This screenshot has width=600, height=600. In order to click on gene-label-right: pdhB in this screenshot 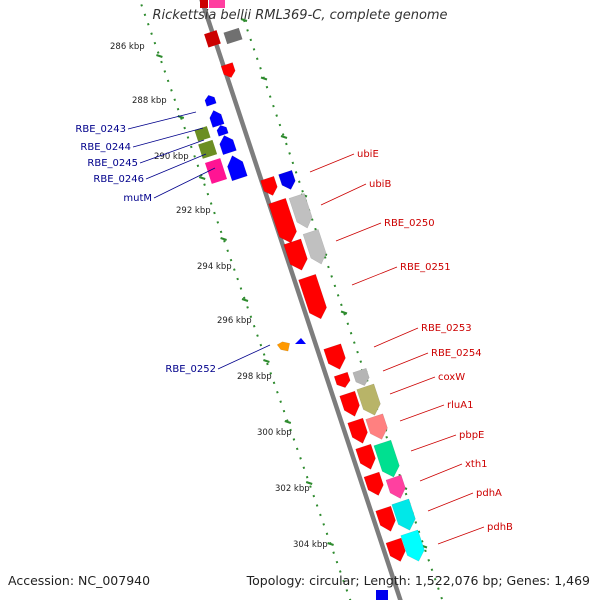, I will do `click(500, 527)`.